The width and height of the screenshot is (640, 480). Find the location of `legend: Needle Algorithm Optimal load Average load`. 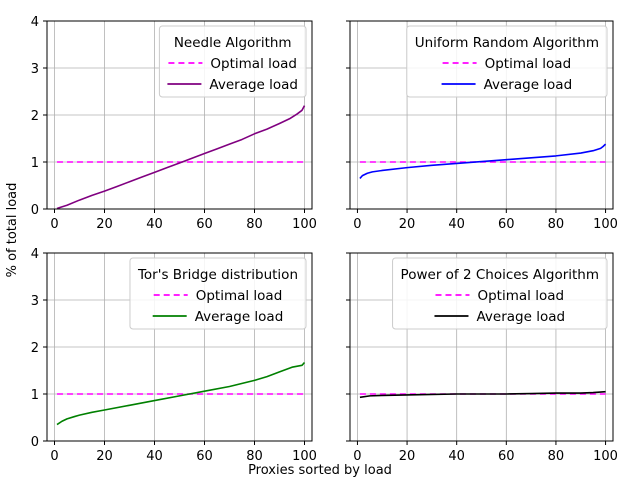

legend: Needle Algorithm Optimal load Average load is located at coordinates (232, 61).